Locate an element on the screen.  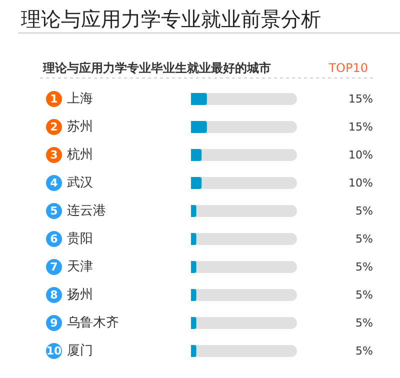
y-tick-label: 武汉 is located at coordinates (80, 183).